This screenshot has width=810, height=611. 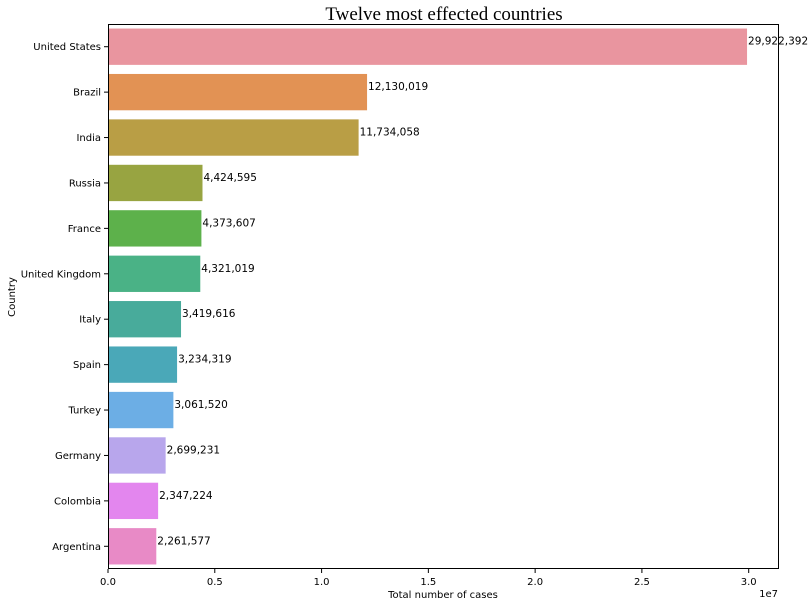 I want to click on x-tick-label: 2.0, so click(x=535, y=582).